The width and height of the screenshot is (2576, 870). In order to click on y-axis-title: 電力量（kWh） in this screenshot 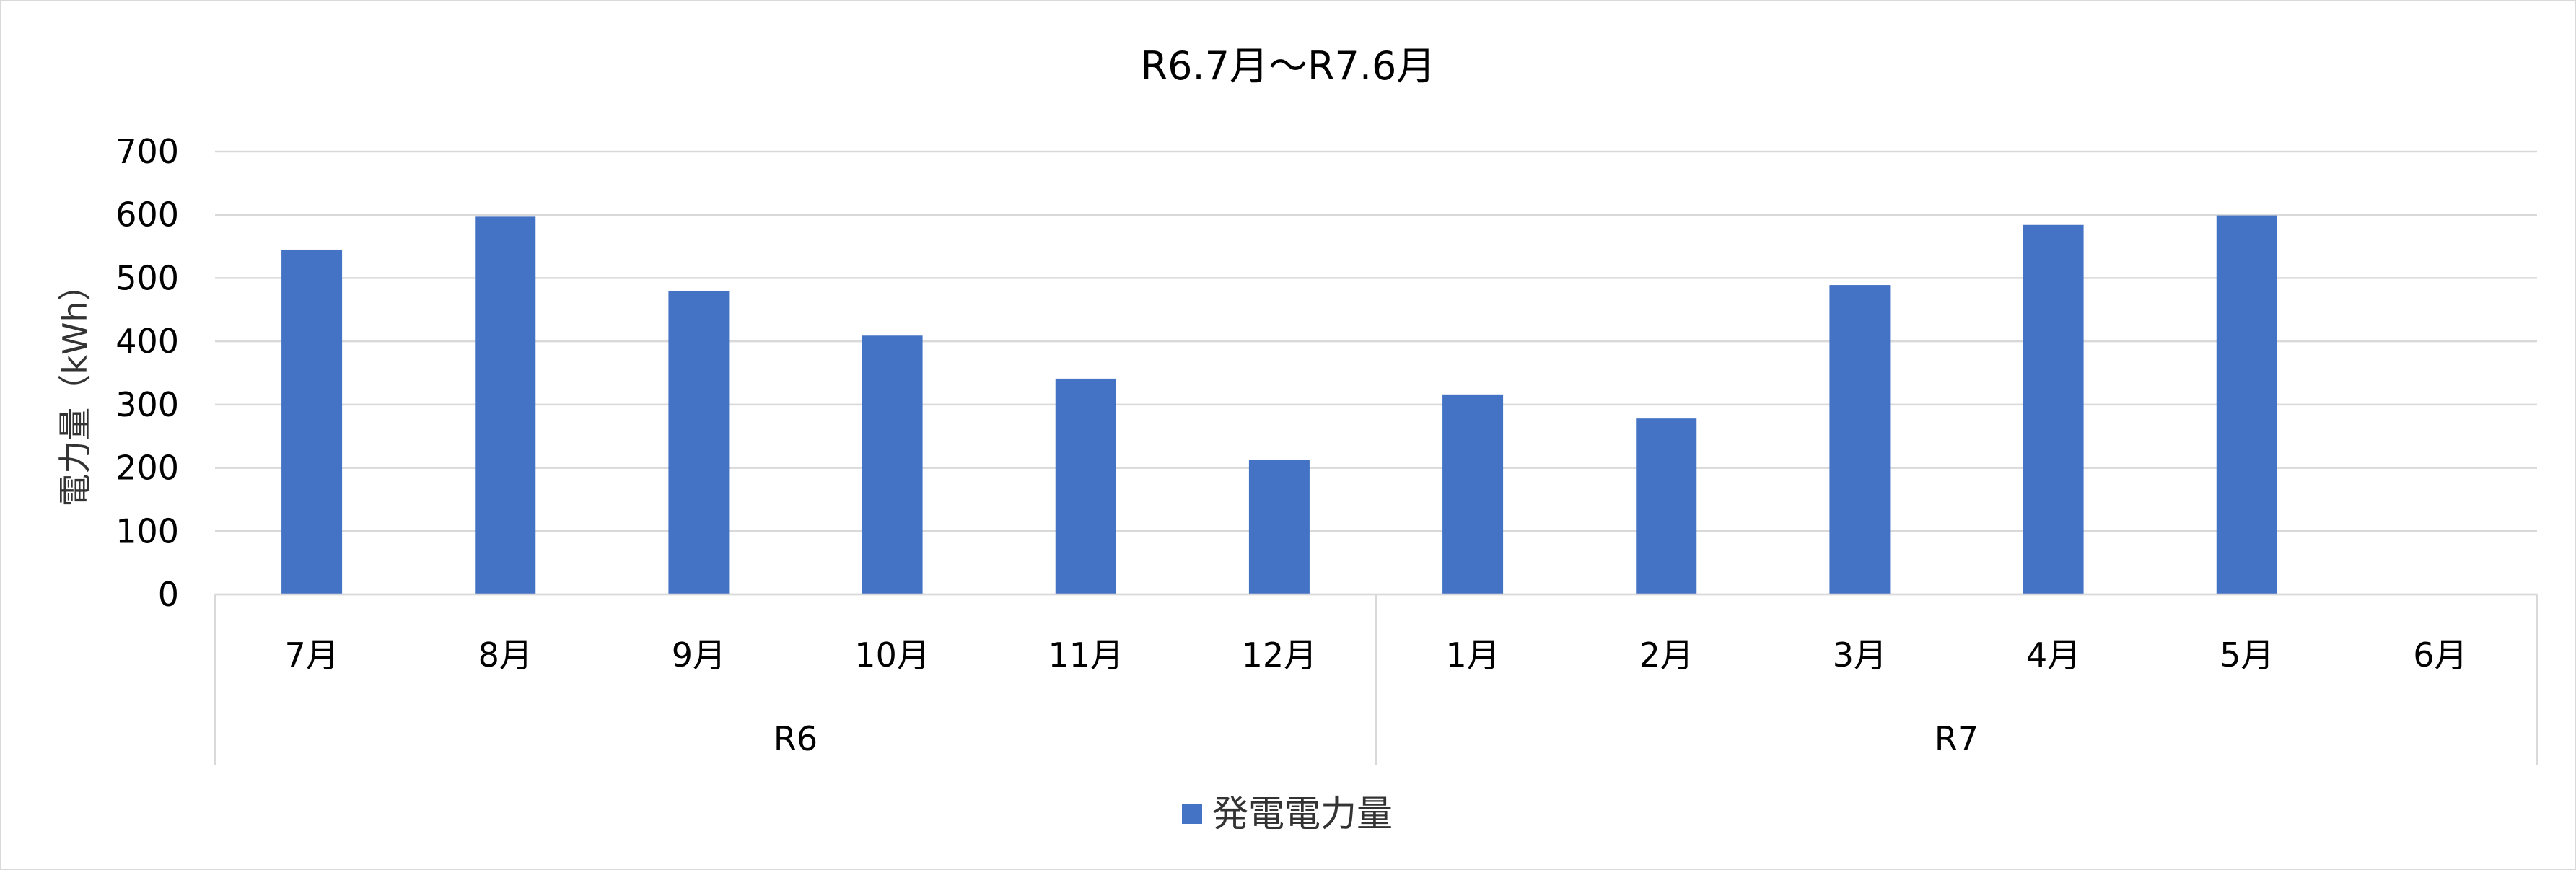, I will do `click(75, 387)`.